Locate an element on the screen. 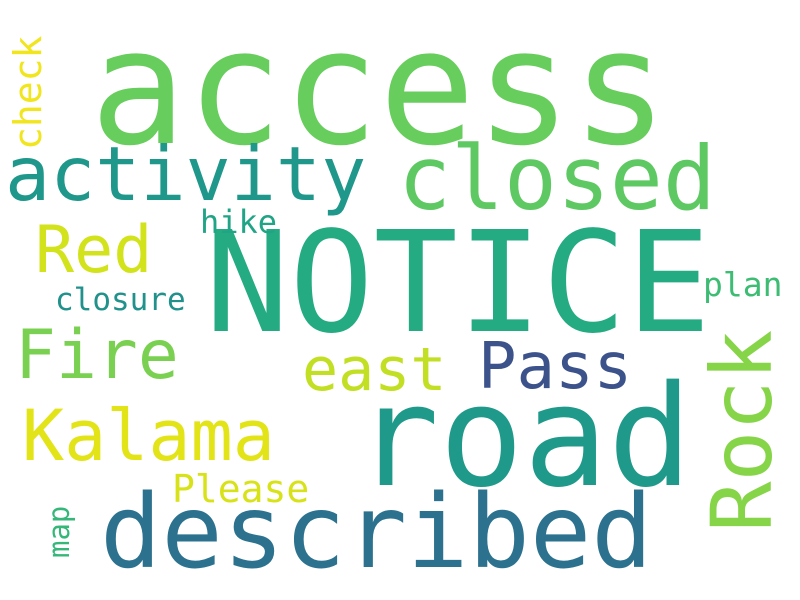 Image resolution: width=800 pixels, height=600 pixels. word-plan: plan is located at coordinates (743, 284).